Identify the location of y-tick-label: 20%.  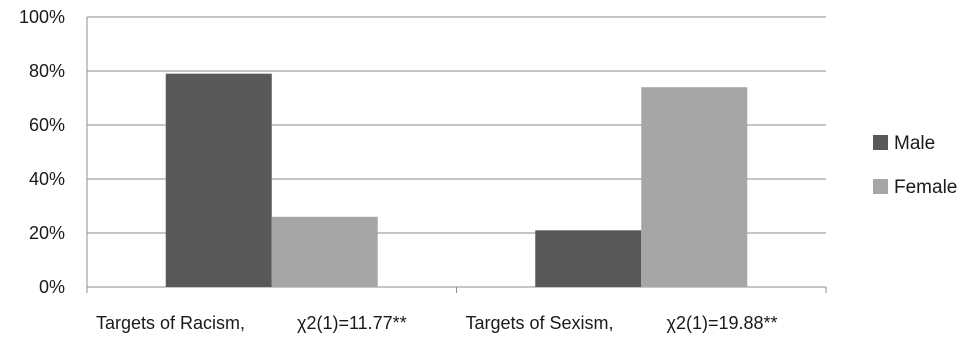
(47, 233).